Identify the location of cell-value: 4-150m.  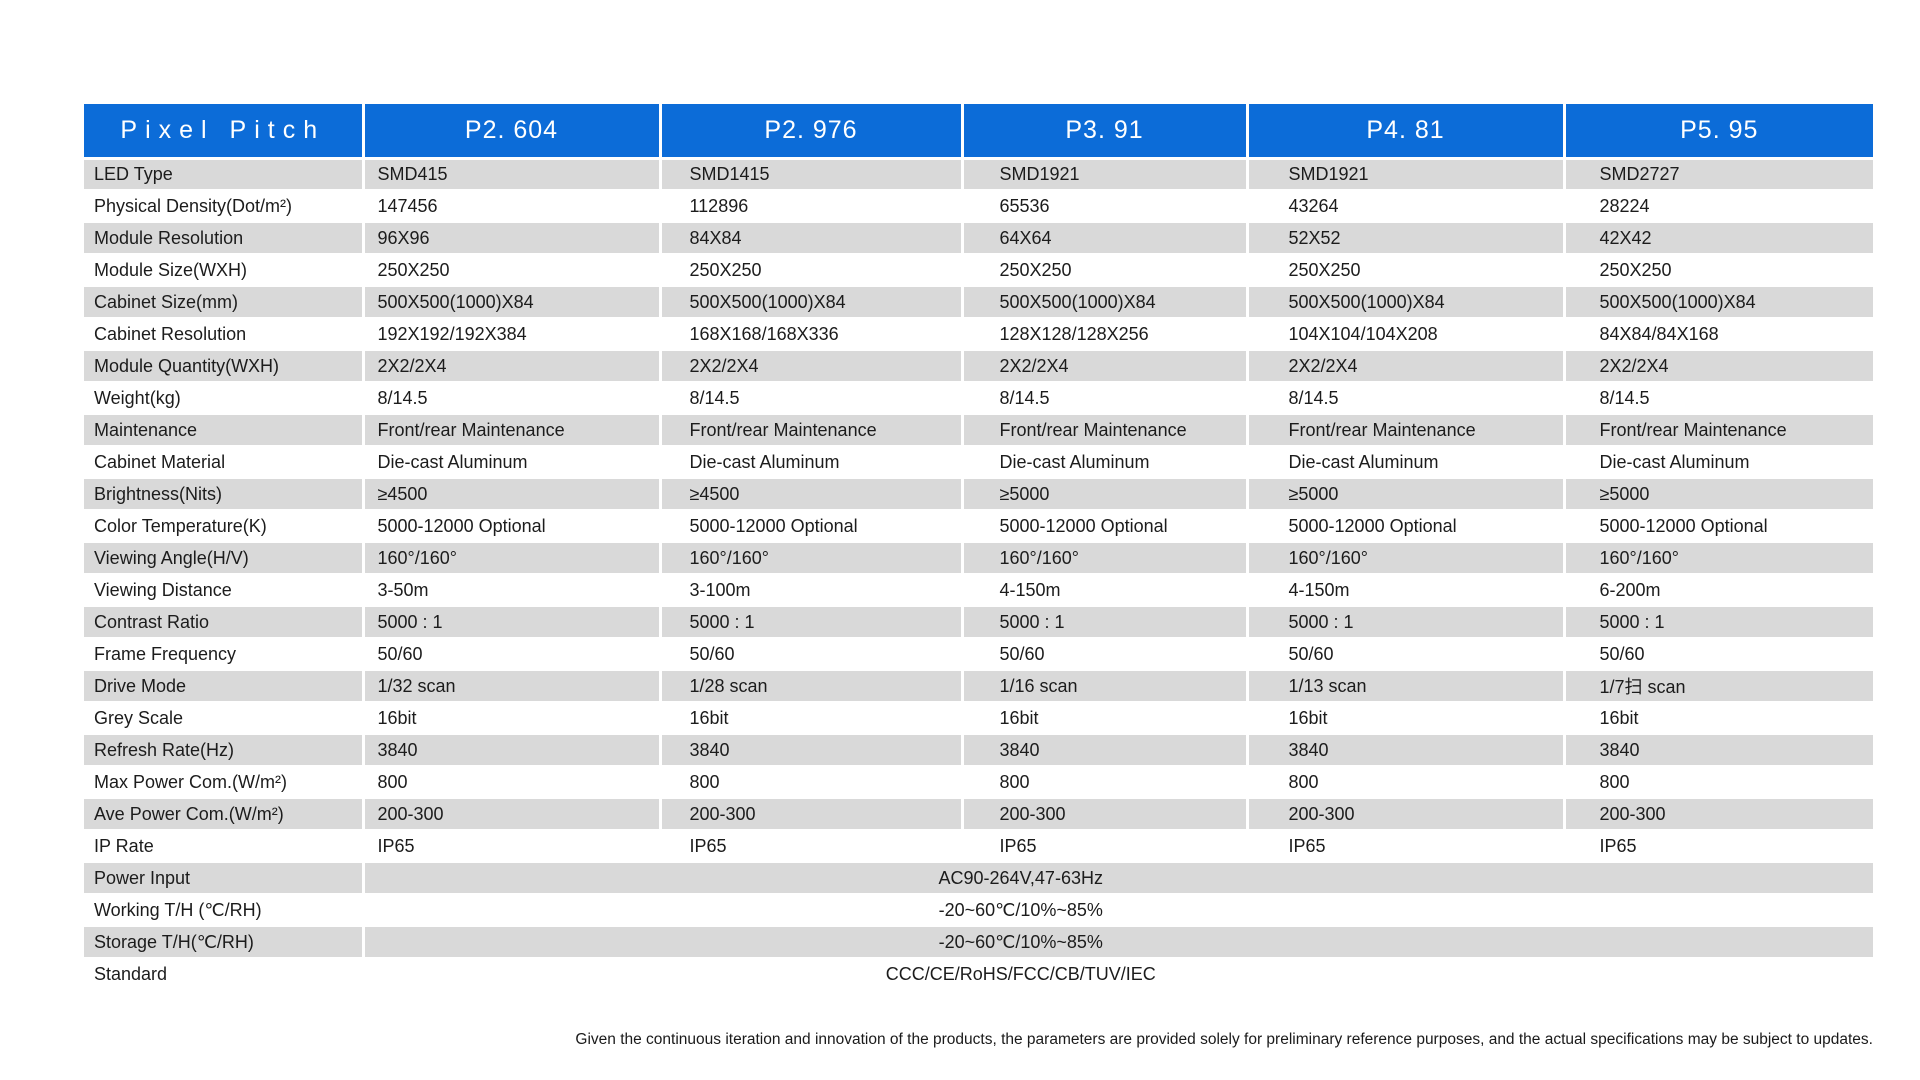
(1406, 590).